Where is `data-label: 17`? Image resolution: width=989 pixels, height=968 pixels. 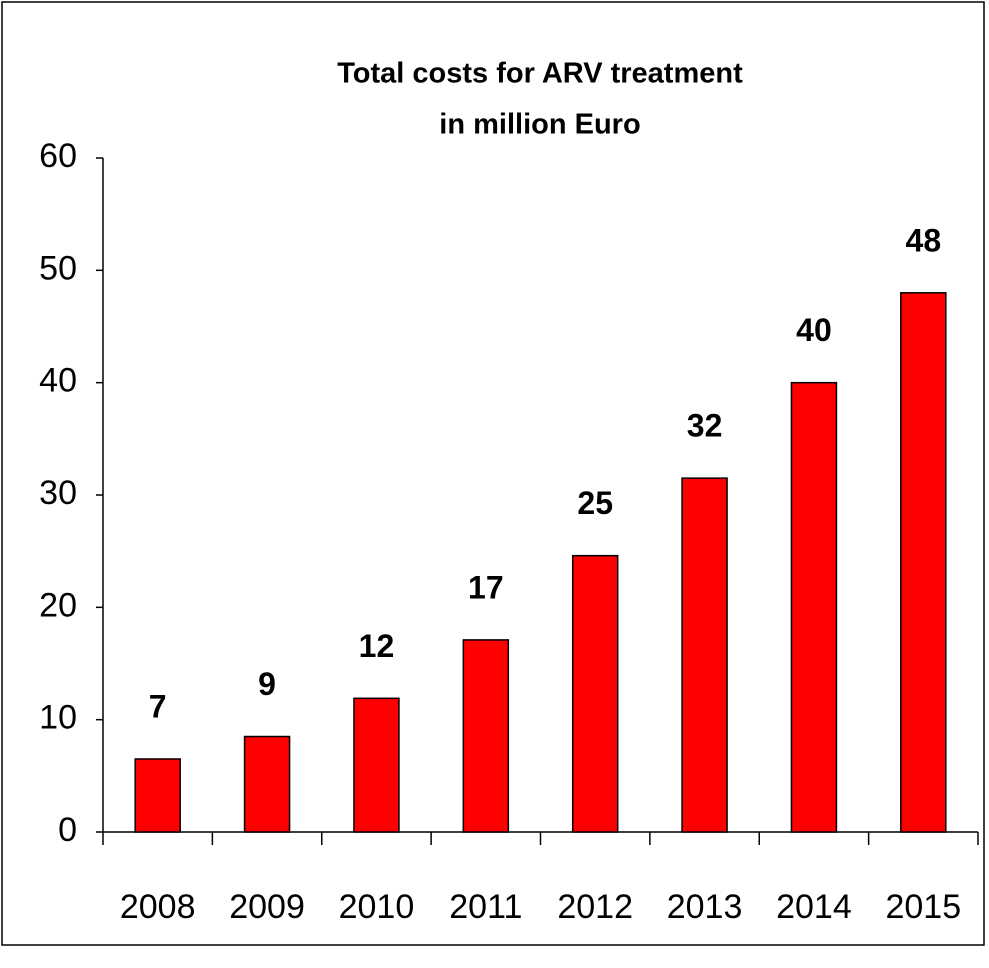 data-label: 17 is located at coordinates (486, 587).